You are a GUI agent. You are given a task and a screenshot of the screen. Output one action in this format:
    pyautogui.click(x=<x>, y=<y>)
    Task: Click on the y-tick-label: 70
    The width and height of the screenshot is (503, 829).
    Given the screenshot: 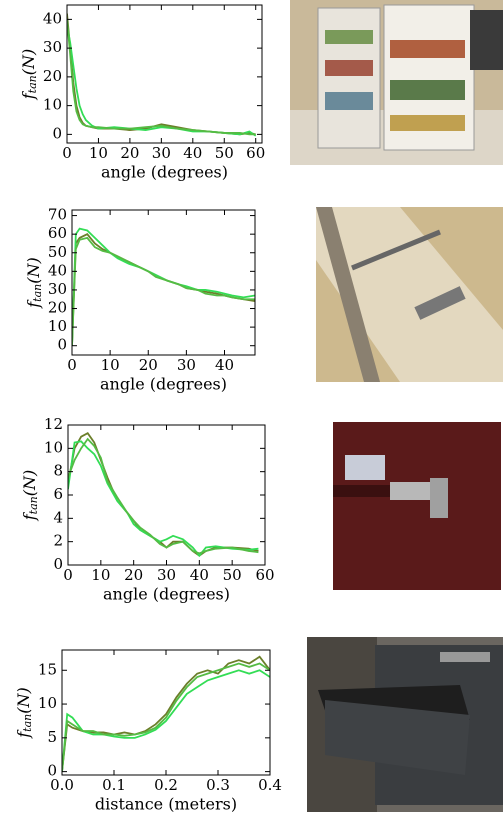 What is the action you would take?
    pyautogui.click(x=57, y=215)
    